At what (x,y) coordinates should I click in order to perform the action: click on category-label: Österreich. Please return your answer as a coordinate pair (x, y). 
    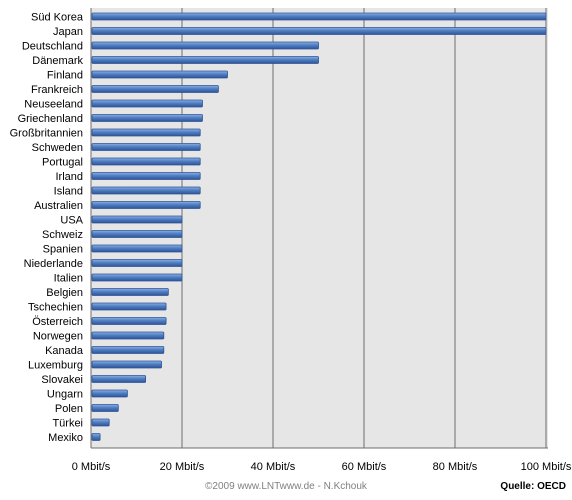
    Looking at the image, I should click on (57, 322).